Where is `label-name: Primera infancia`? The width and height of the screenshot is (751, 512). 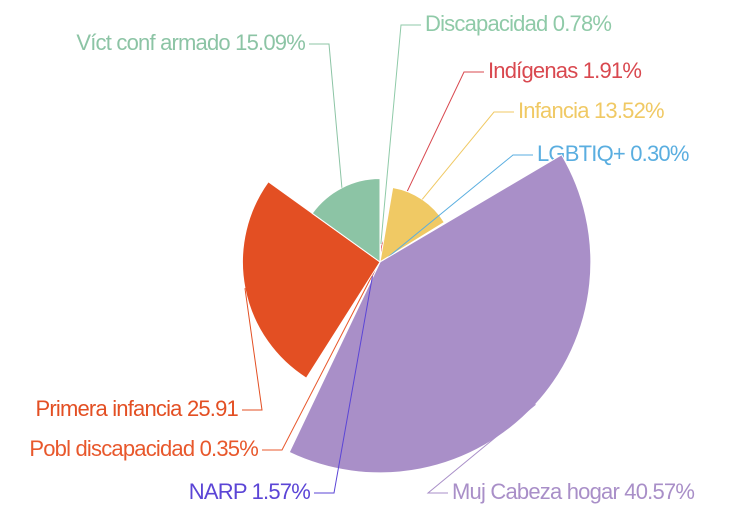
label-name: Primera infancia is located at coordinates (109, 408).